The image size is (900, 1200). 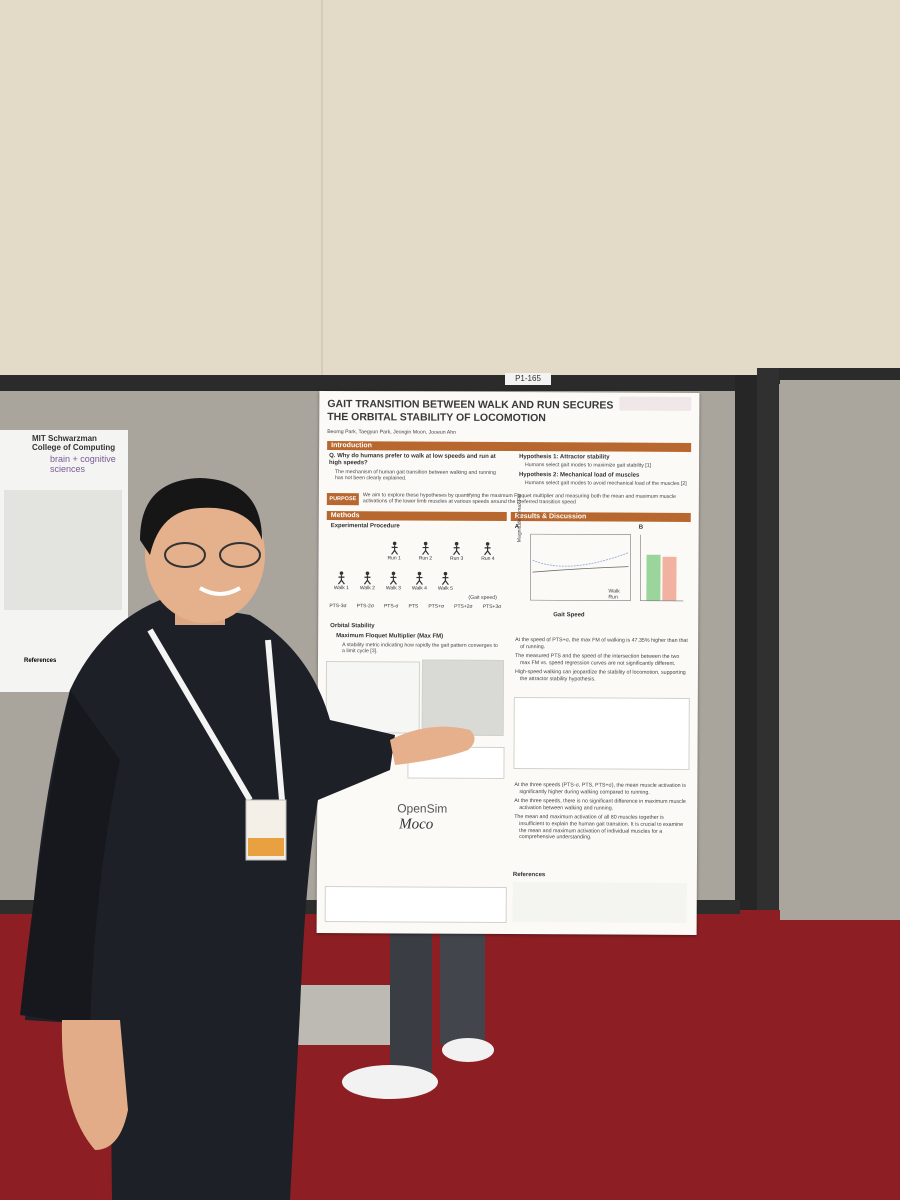 I want to click on board-label: P1-165, so click(x=528, y=379).